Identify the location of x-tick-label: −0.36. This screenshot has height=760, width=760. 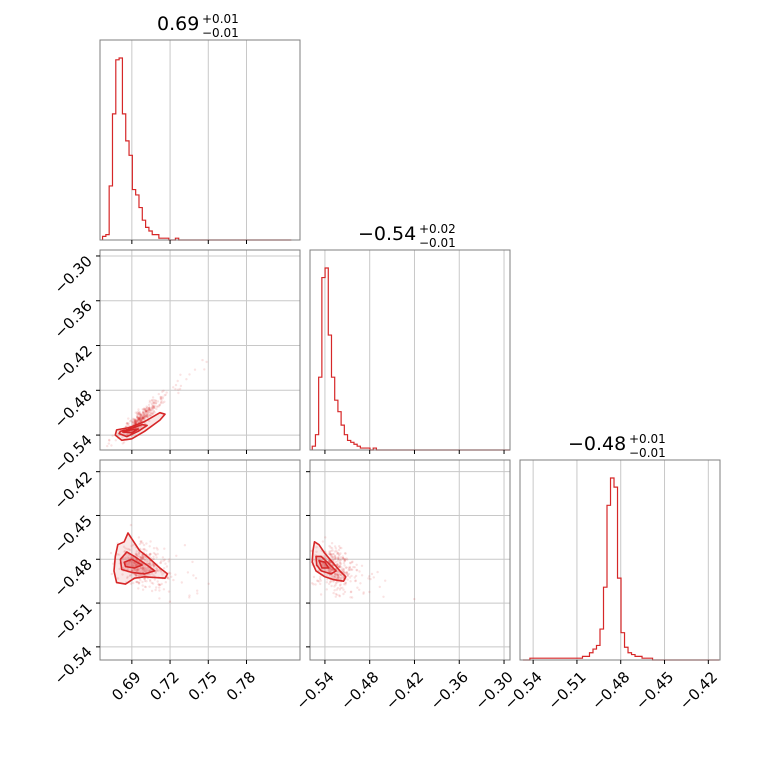
(449, 690).